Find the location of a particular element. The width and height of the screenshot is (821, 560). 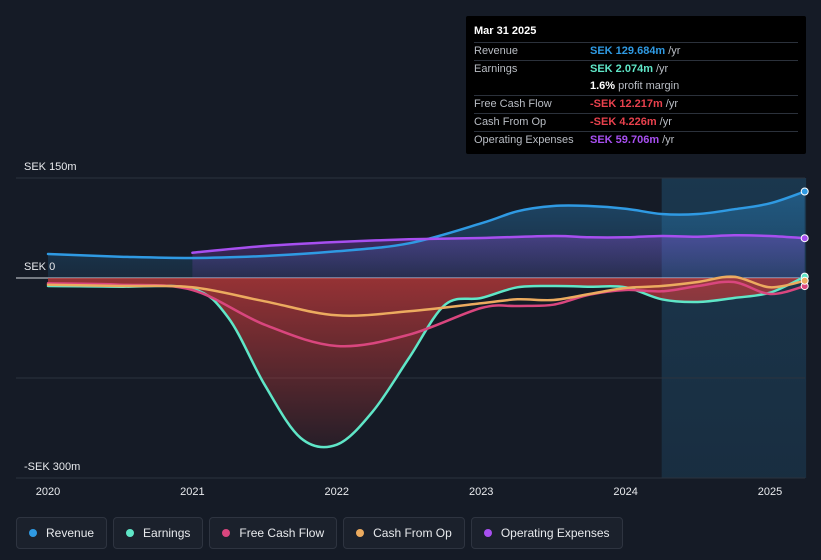

tooltip-label: Revenue is located at coordinates (496, 51).